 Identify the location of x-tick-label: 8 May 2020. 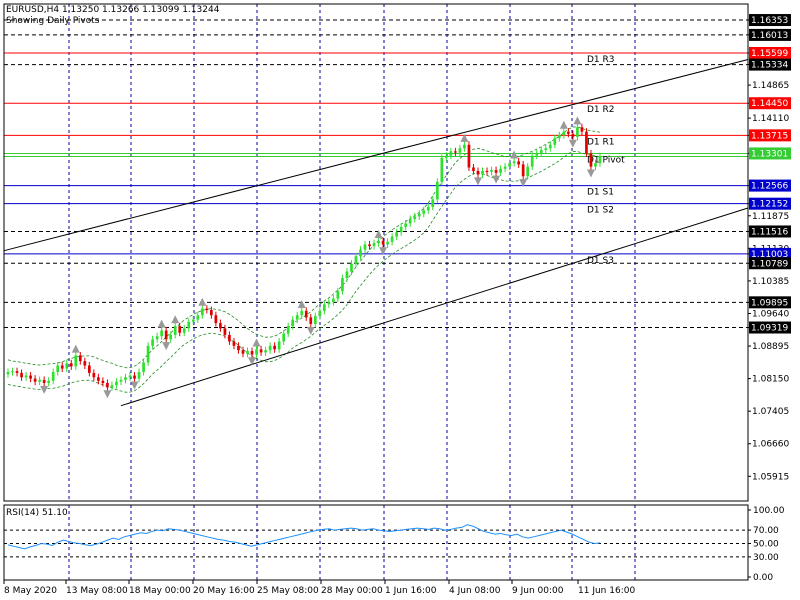
(30, 591).